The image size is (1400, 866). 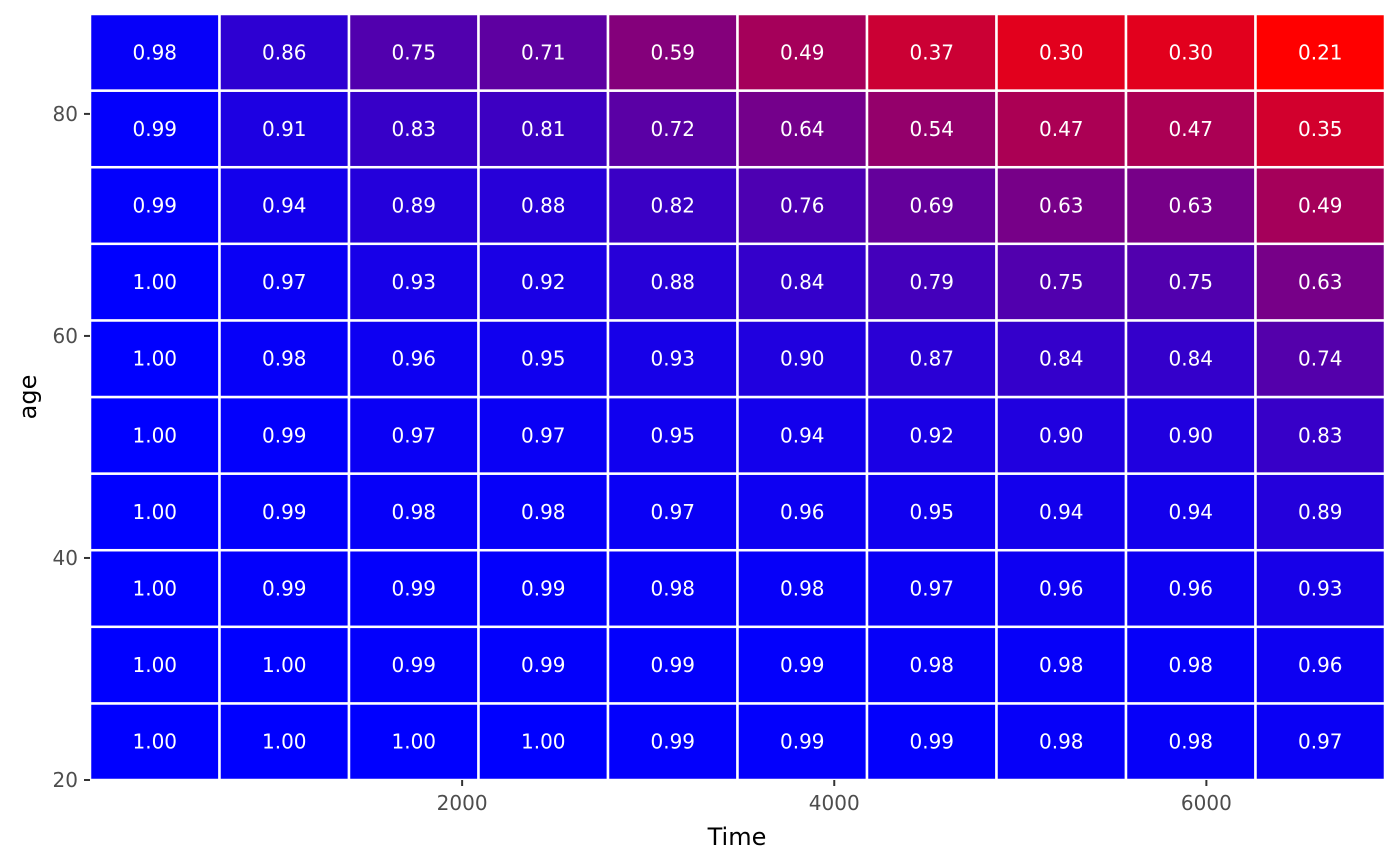 I want to click on cell-value-label: 0.59, so click(x=672, y=52).